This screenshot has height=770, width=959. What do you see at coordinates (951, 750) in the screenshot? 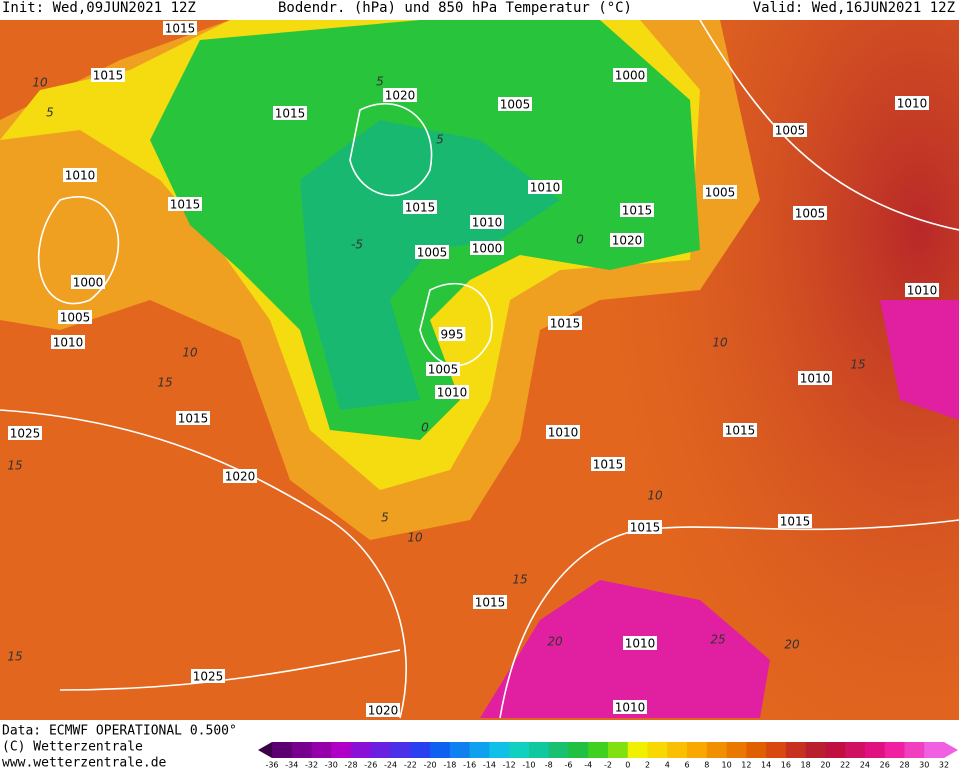
I see `colorbar-arrow-right` at bounding box center [951, 750].